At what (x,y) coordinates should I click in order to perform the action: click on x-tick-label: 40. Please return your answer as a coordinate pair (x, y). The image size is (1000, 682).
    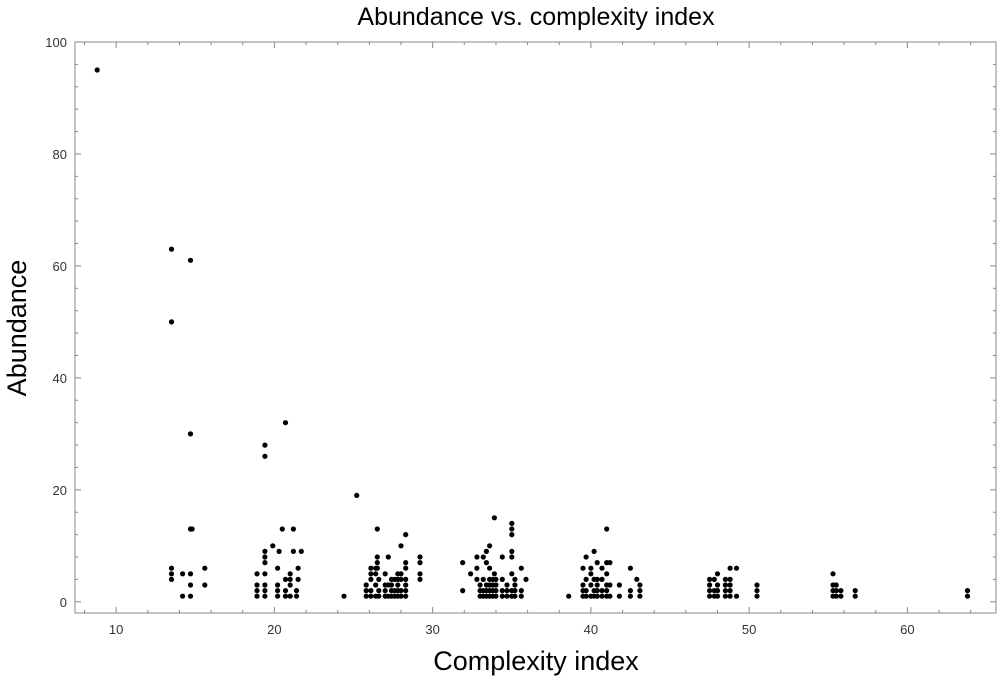
    Looking at the image, I should click on (591, 629).